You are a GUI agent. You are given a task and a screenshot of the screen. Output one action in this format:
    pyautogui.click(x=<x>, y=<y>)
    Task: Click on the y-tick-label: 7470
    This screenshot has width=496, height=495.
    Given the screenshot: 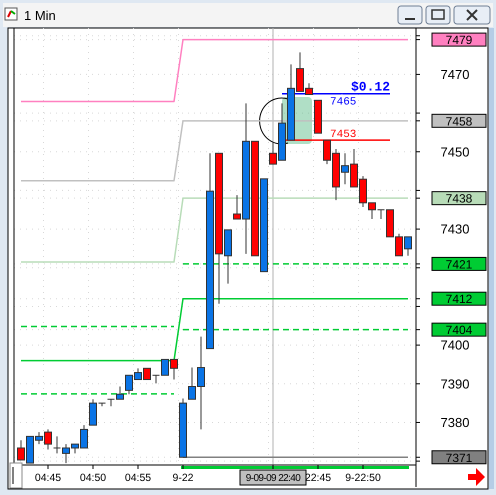 What is the action you would take?
    pyautogui.click(x=455, y=74)
    